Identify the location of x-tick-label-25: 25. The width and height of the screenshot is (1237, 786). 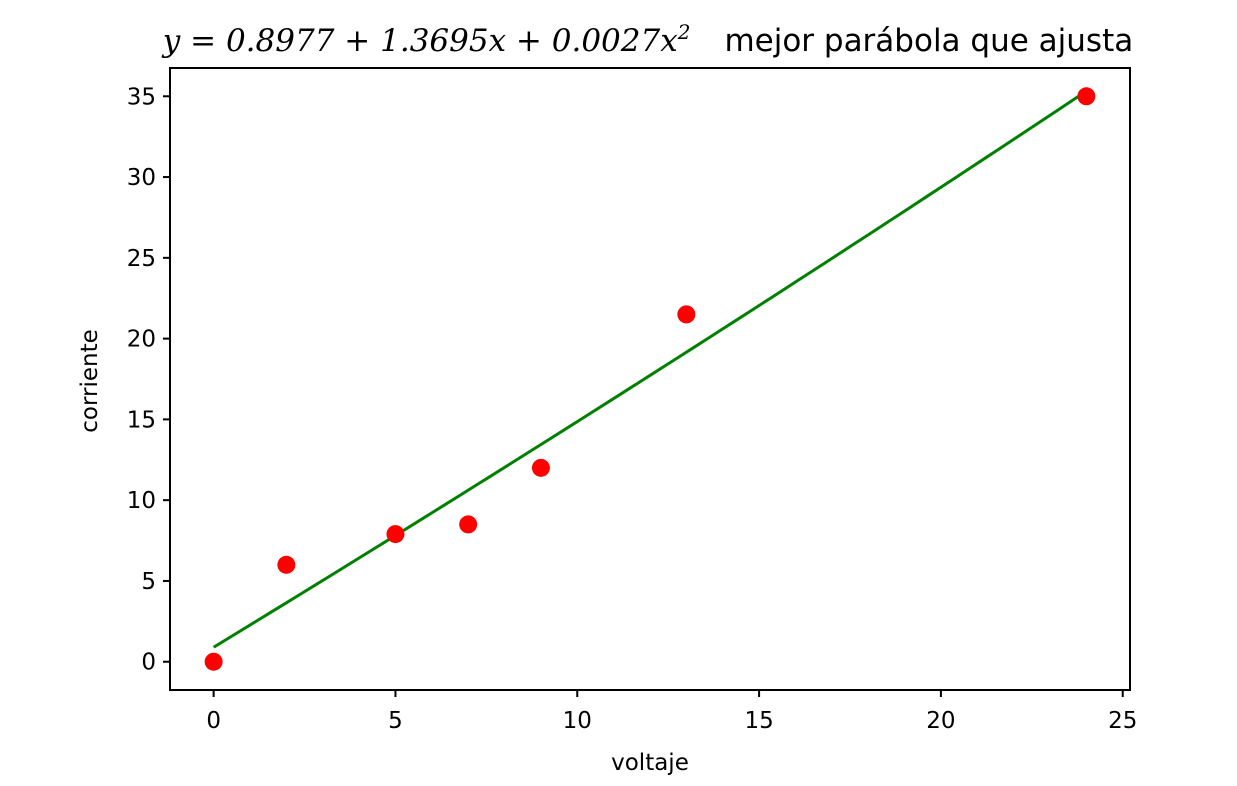
(1122, 721).